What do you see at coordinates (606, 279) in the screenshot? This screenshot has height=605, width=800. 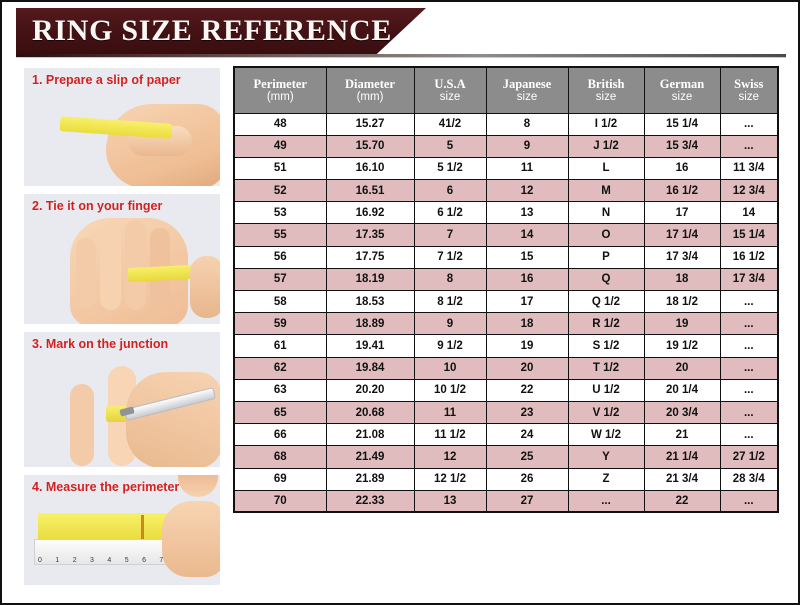 I see `cell-british-size: Q` at bounding box center [606, 279].